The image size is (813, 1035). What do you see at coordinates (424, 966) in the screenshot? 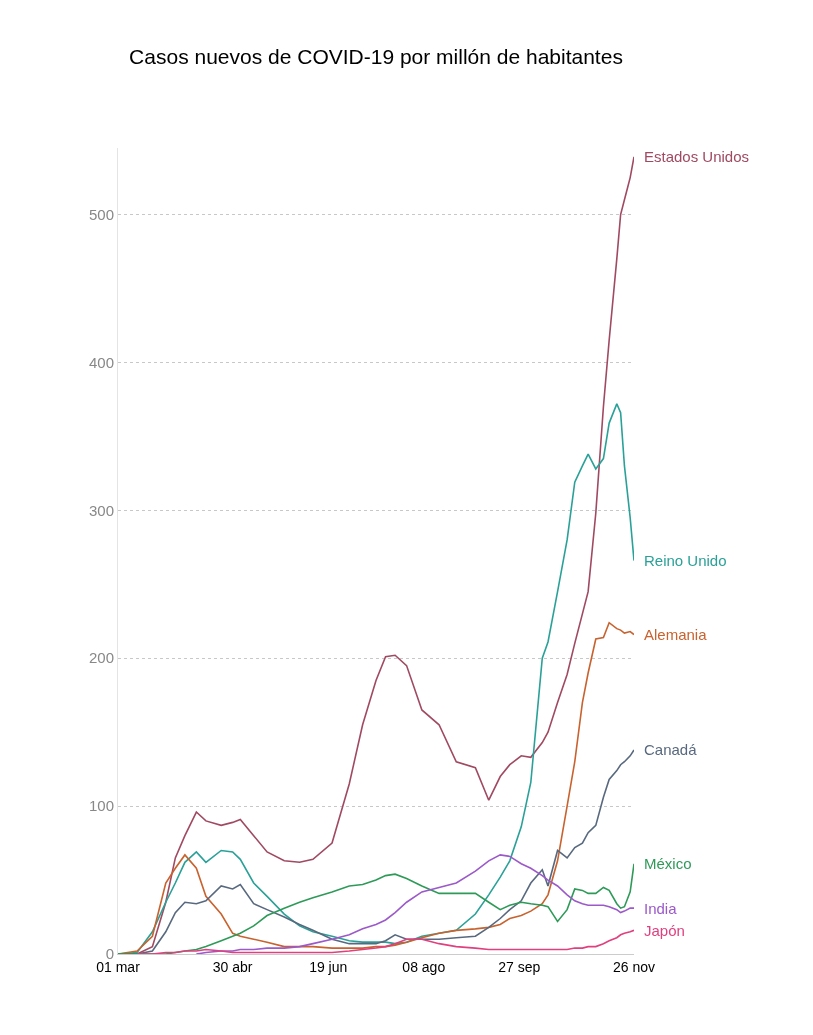
I see `x-tick-label: 08 ago` at bounding box center [424, 966].